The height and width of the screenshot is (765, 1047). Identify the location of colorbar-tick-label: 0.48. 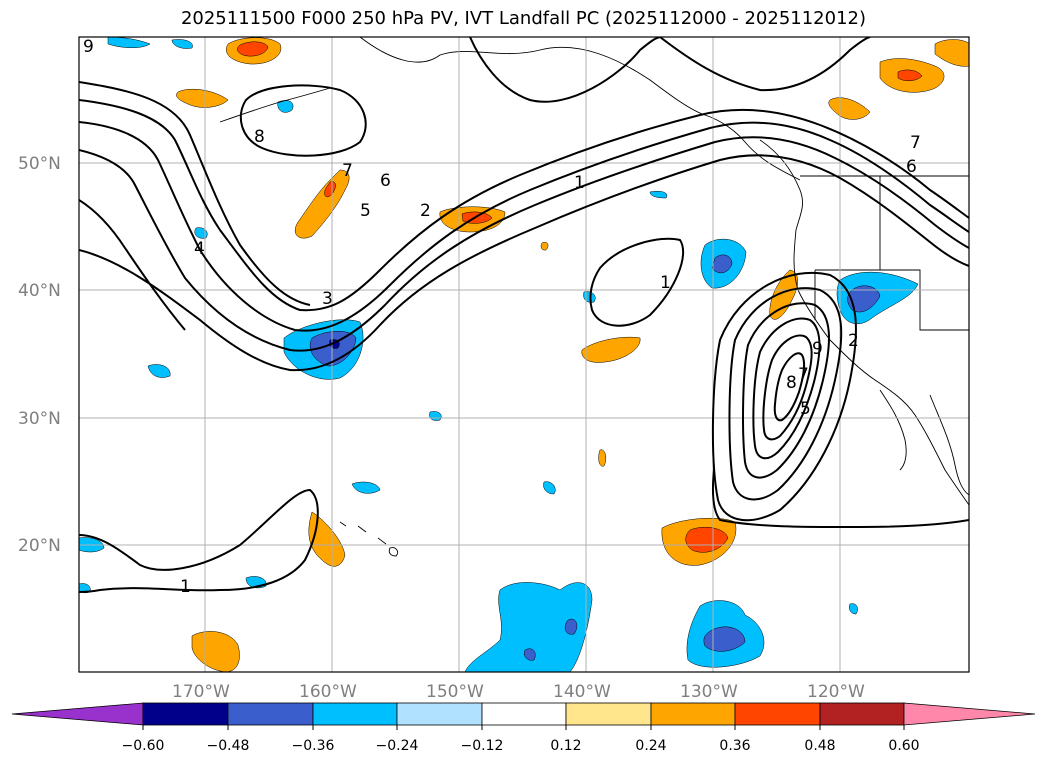
(819, 746).